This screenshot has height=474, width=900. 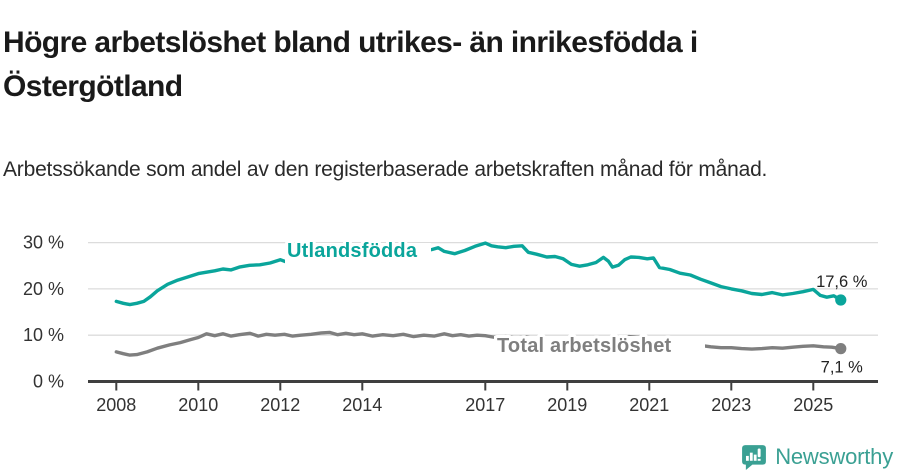 What do you see at coordinates (478, 343) in the screenshot?
I see `series-line-total-arbetsl-shet` at bounding box center [478, 343].